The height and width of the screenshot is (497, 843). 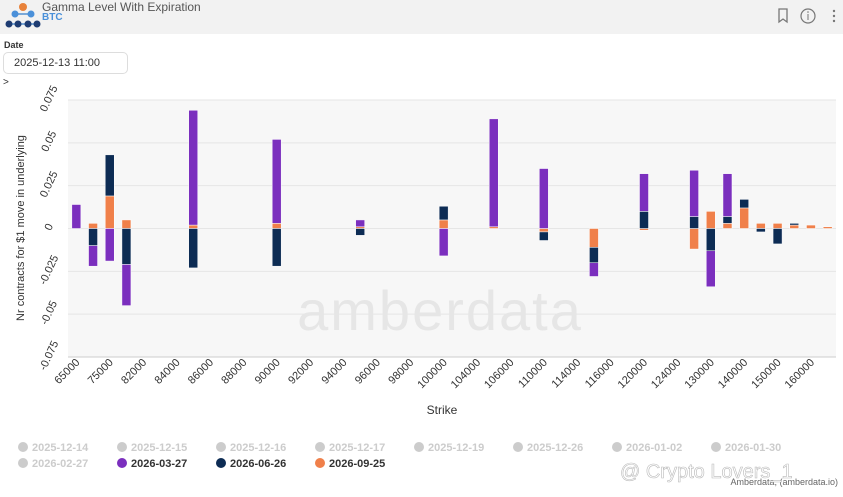 What do you see at coordinates (258, 448) in the screenshot?
I see `legend-label: 2025-12-16` at bounding box center [258, 448].